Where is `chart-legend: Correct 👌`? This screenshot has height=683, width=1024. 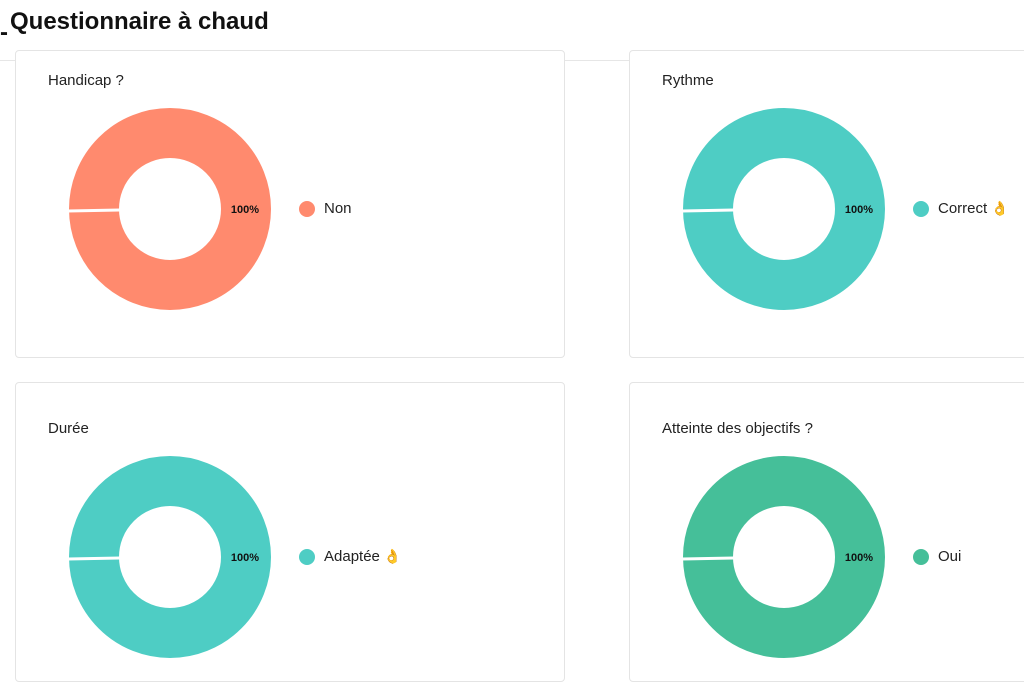
chart-legend: Correct 👌 is located at coordinates (961, 208).